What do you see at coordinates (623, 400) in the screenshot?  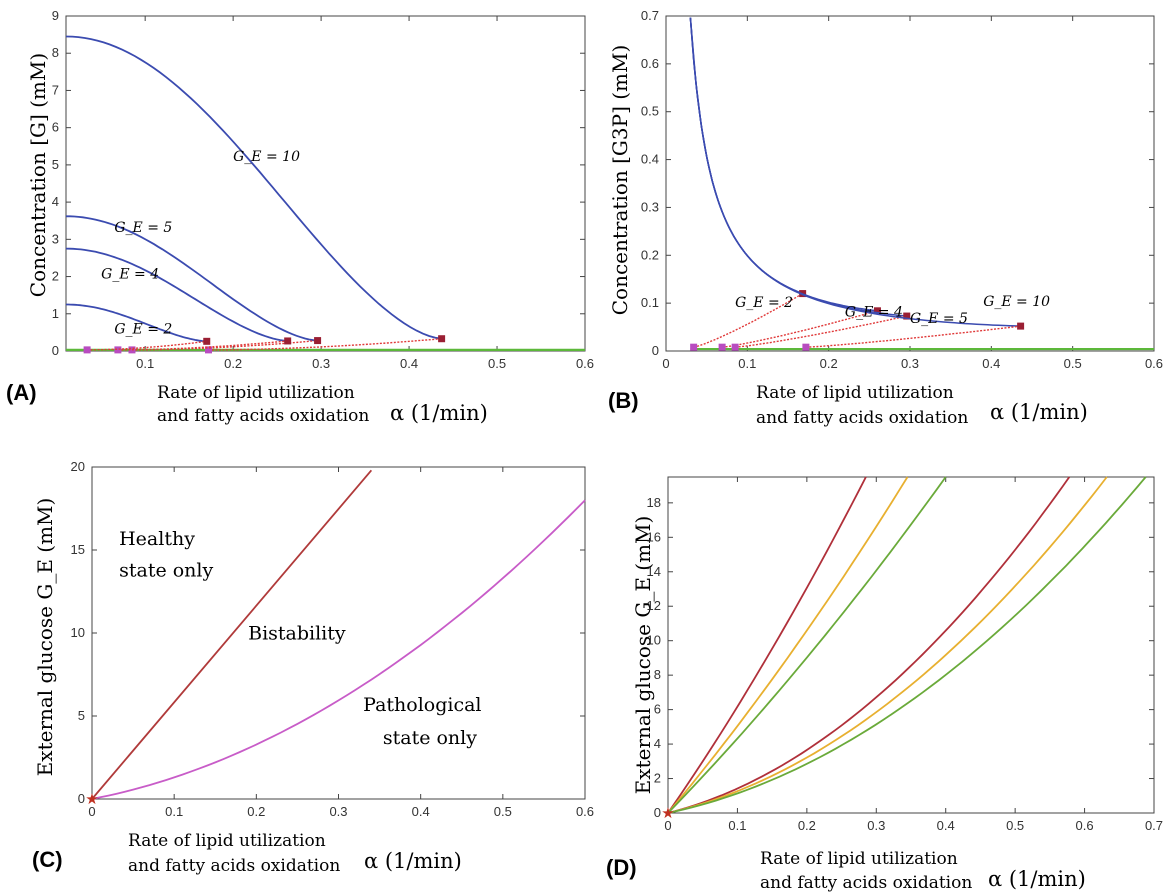 I see `panel-b-label: (B)` at bounding box center [623, 400].